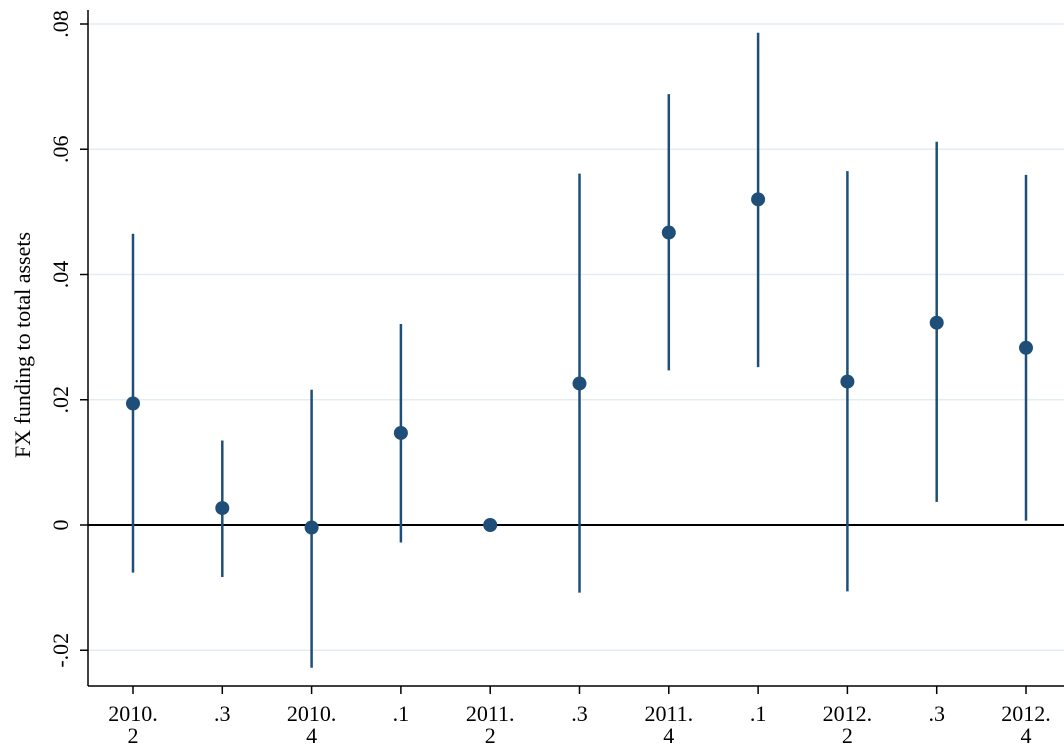  I want to click on y-tick-label: -.02, so click(60, 650).